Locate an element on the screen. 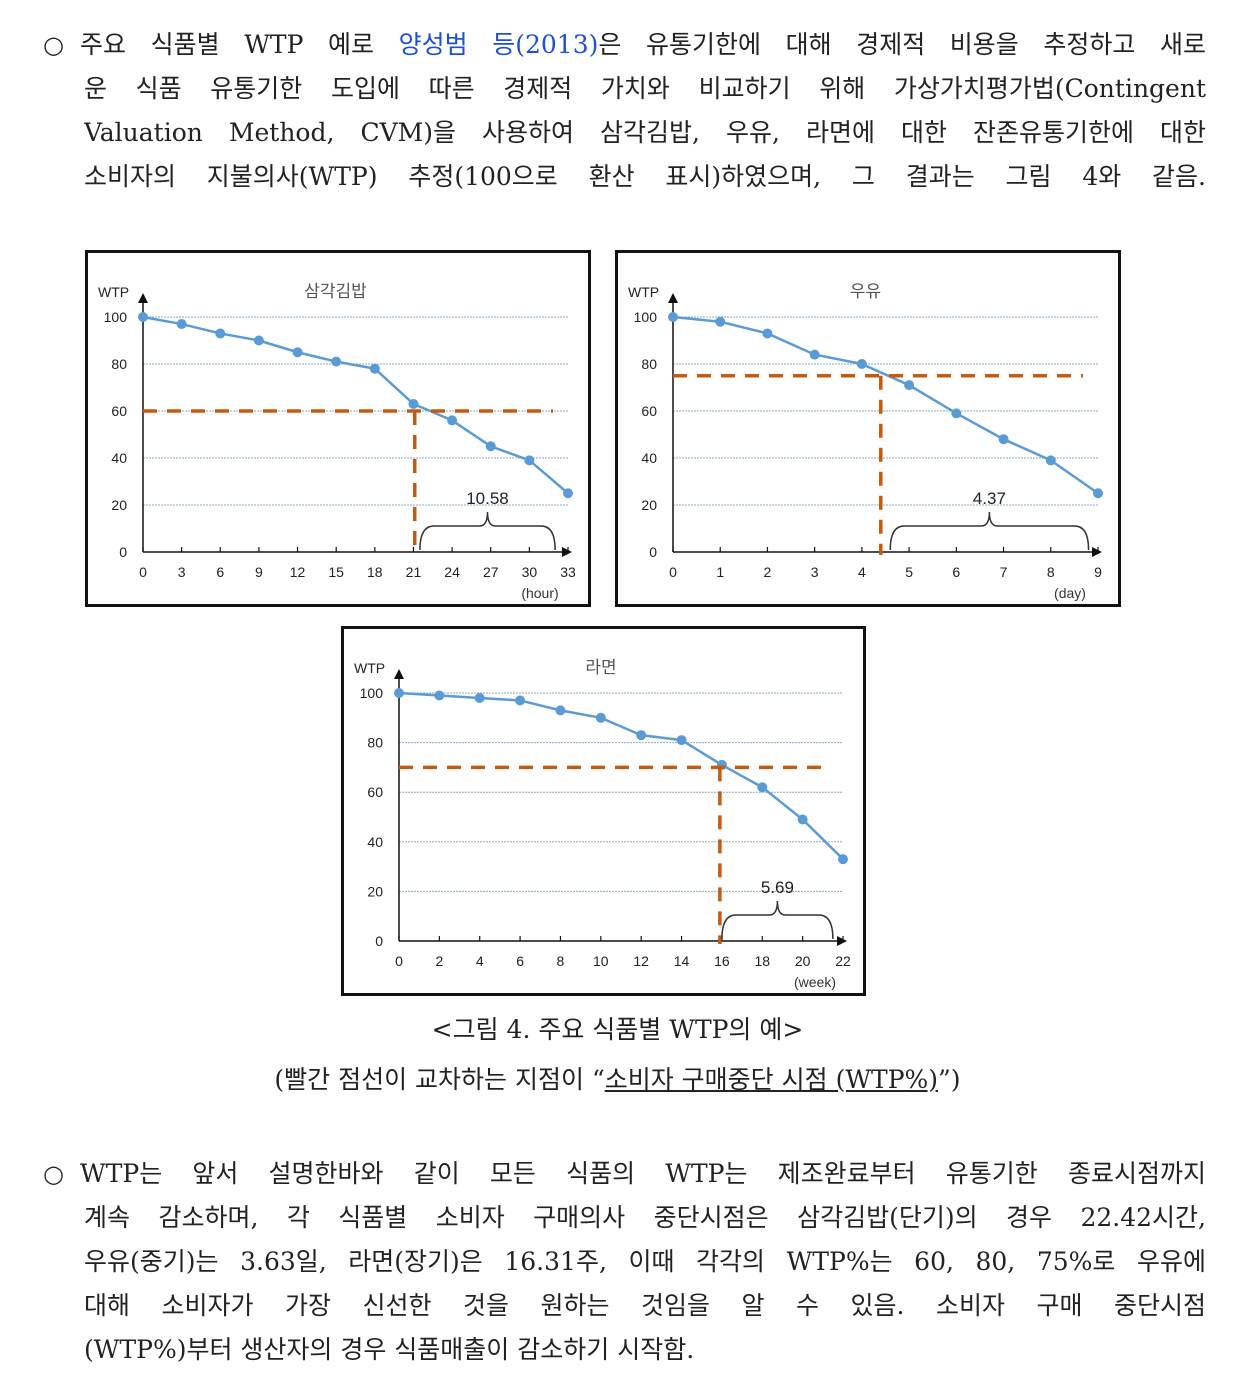 This screenshot has width=1235, height=1376. figure-note: (빨간 점선이 교차하는 지점이 “소비자 구매중단 시점 (WTP%)”) is located at coordinates (617, 1080).